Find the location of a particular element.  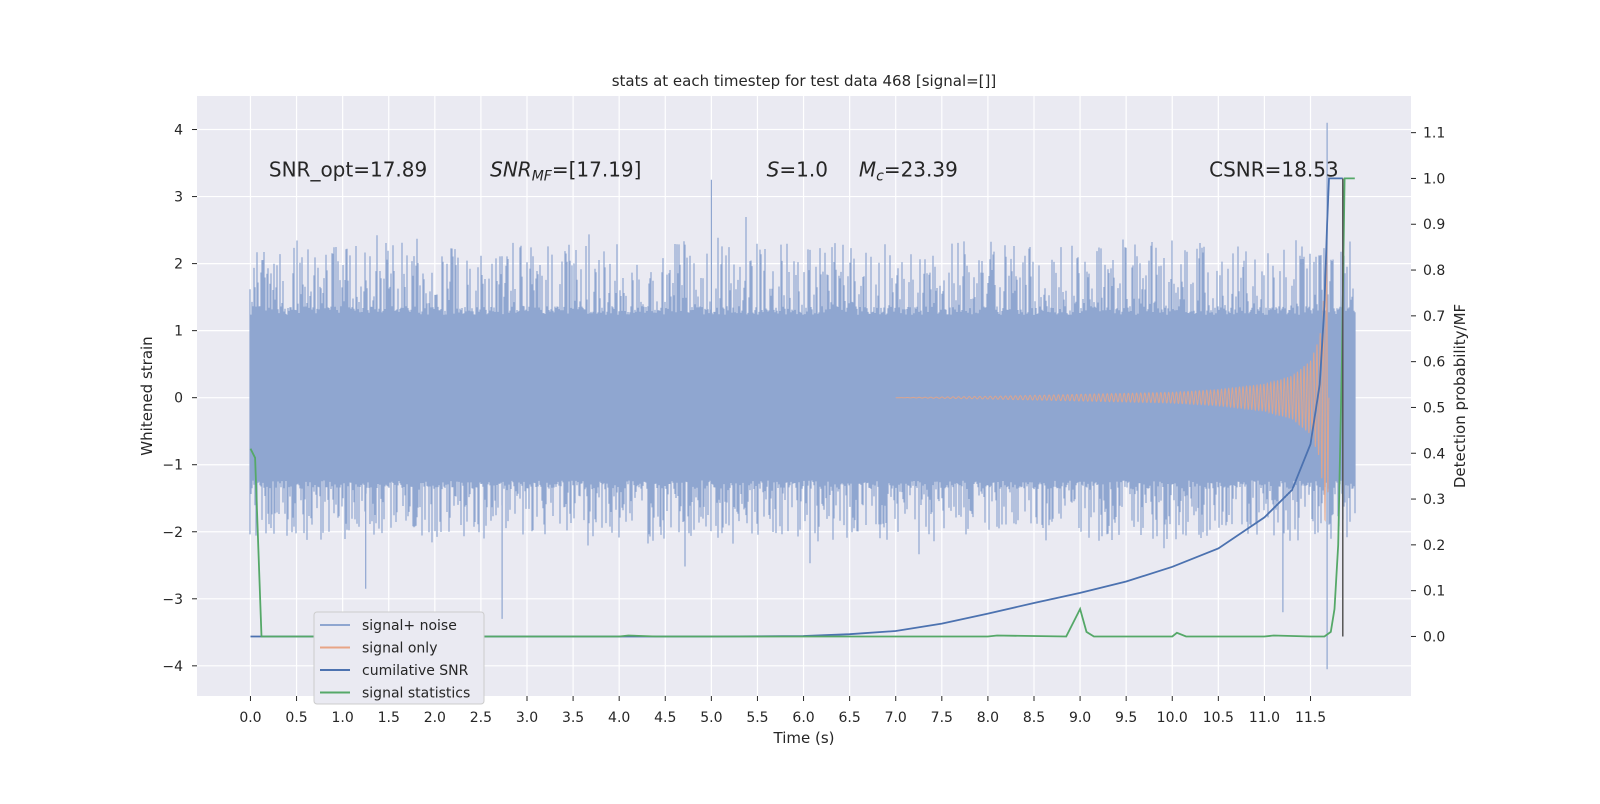

x-tick-label: 2.5 is located at coordinates (481, 718).